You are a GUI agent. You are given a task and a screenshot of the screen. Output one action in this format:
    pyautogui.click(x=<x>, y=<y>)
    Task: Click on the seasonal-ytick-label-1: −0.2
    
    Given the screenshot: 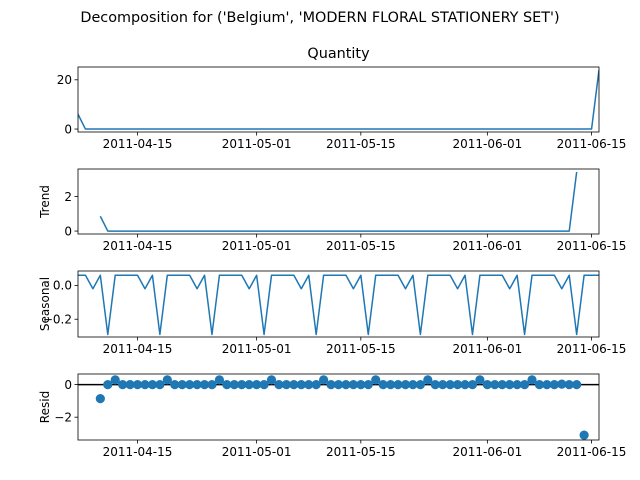 What is the action you would take?
    pyautogui.click(x=57, y=320)
    